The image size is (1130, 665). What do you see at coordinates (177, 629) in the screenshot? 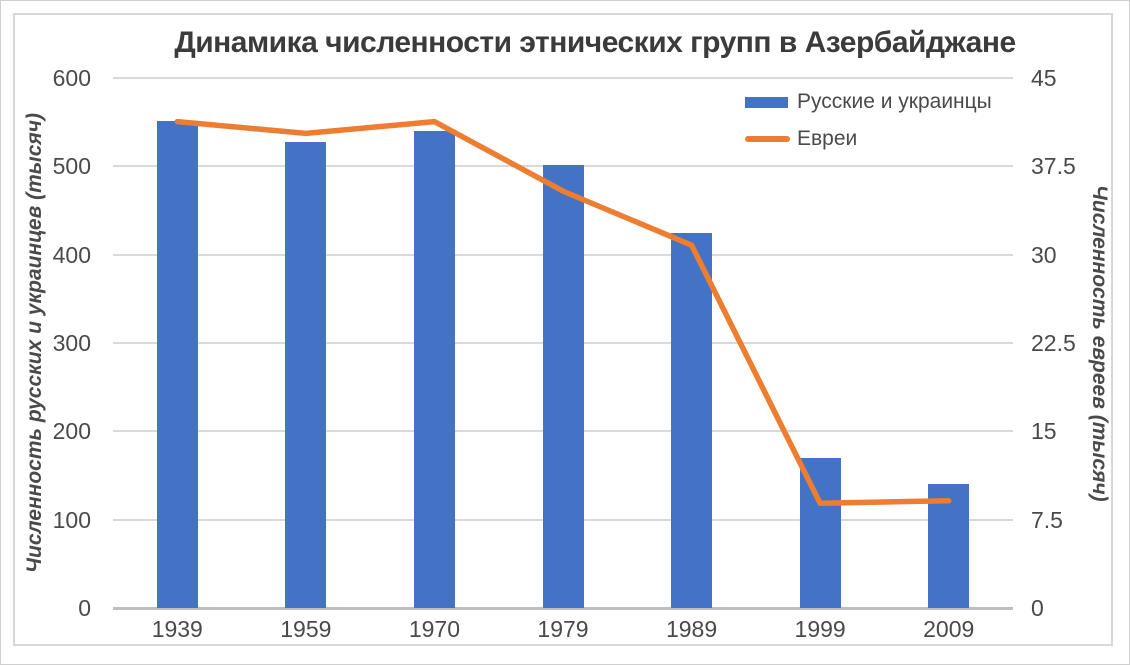
I see `x-axis-label: 1939` at bounding box center [177, 629].